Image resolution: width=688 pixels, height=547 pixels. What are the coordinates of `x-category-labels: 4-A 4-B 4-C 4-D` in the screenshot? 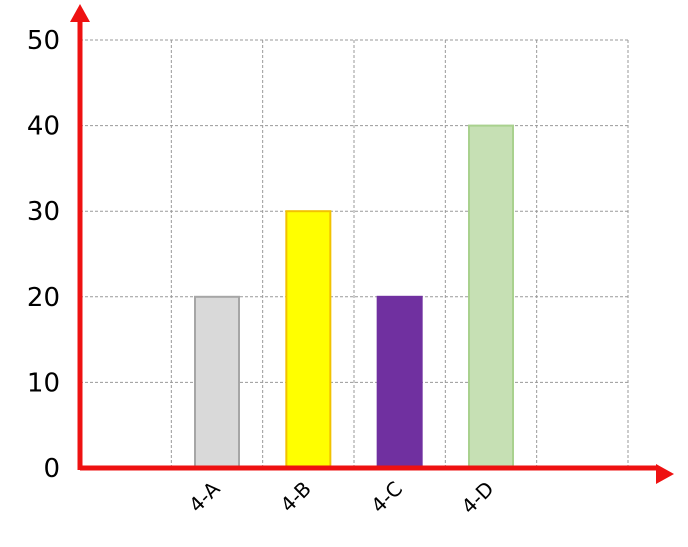 It's located at (341, 497).